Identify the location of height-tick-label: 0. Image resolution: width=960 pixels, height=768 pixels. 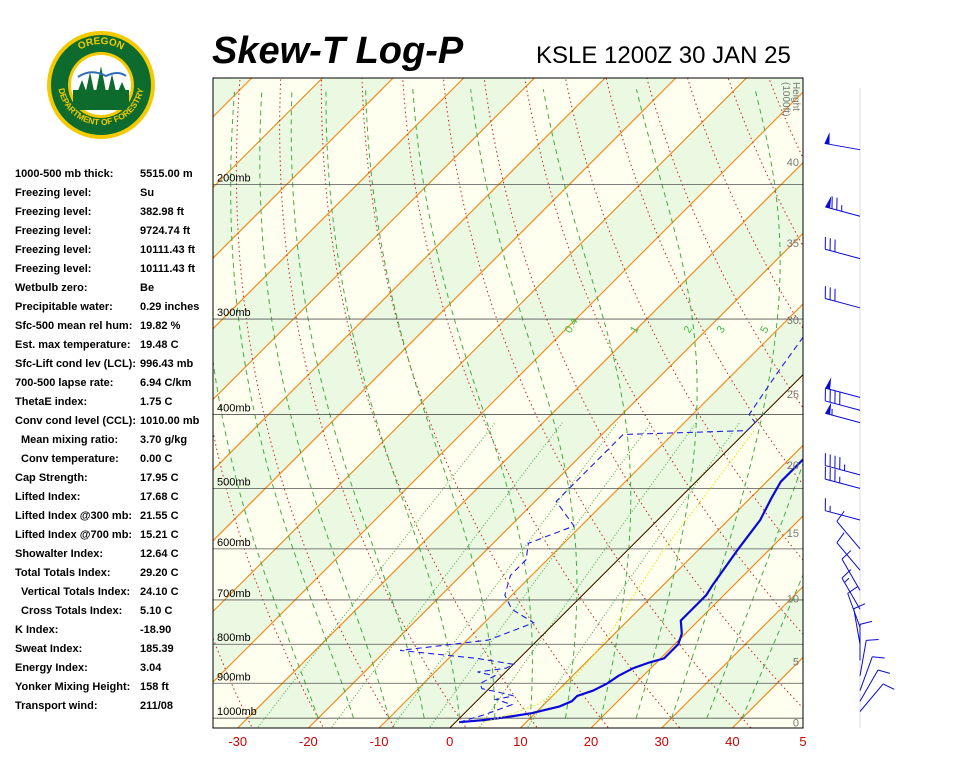
(796, 724).